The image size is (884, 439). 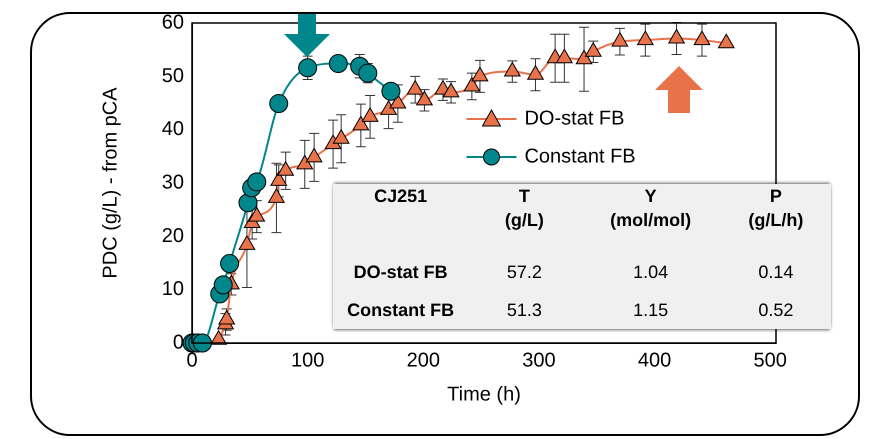 What do you see at coordinates (775, 208) in the screenshot?
I see `annotation: P (g/L/h)` at bounding box center [775, 208].